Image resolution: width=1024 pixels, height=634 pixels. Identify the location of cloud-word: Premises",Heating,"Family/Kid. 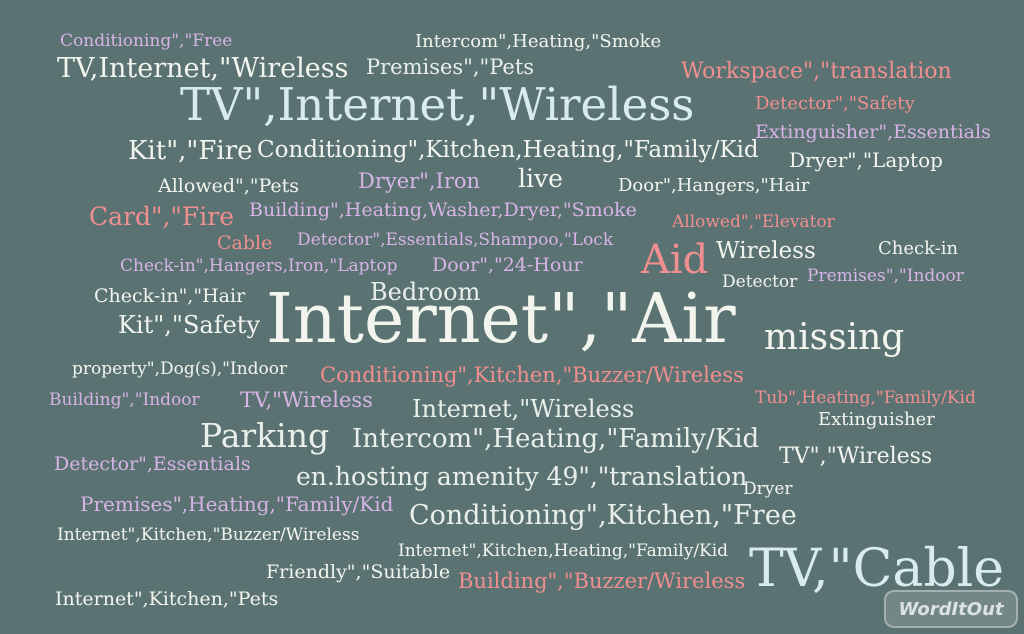
(237, 504).